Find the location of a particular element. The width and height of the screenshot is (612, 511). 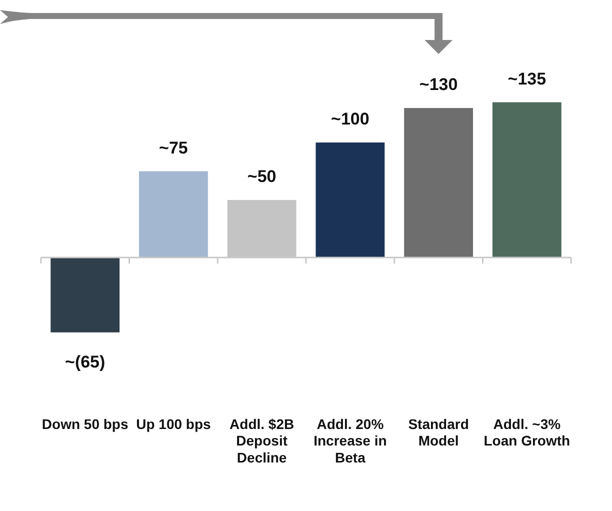

data-label: ~135 is located at coordinates (527, 78).